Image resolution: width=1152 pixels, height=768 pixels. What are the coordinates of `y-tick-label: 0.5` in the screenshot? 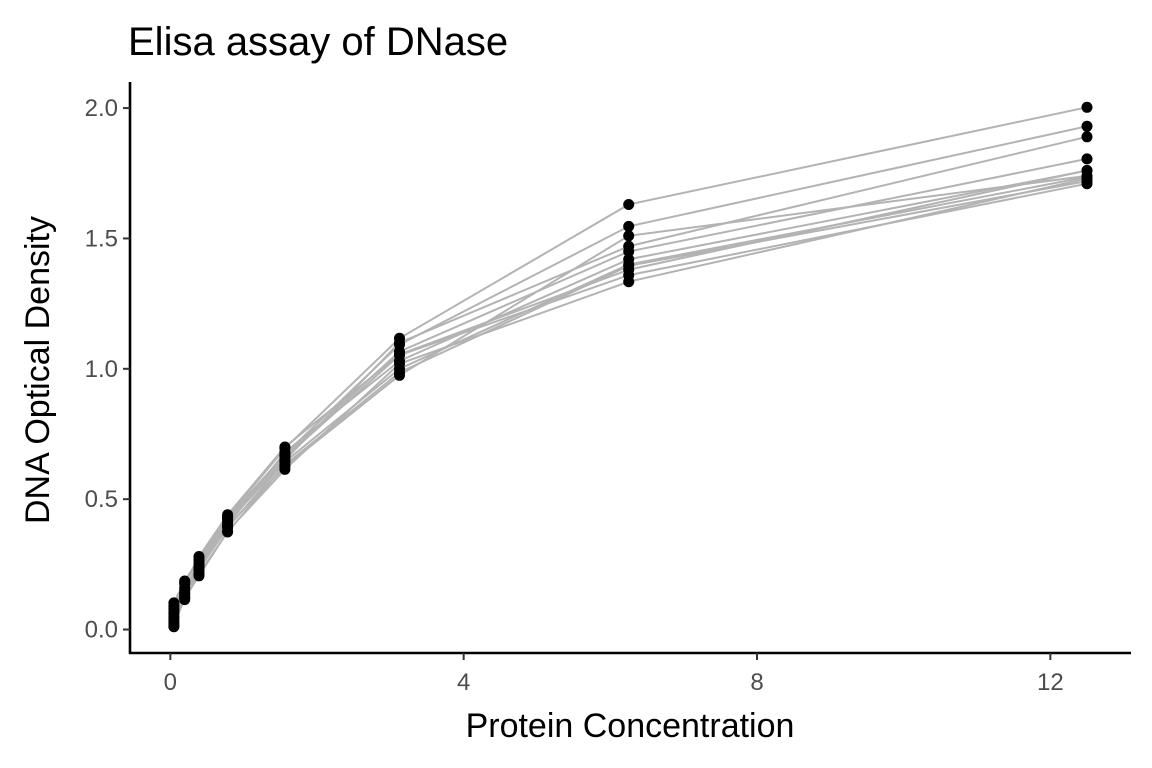 It's located at (101, 499).